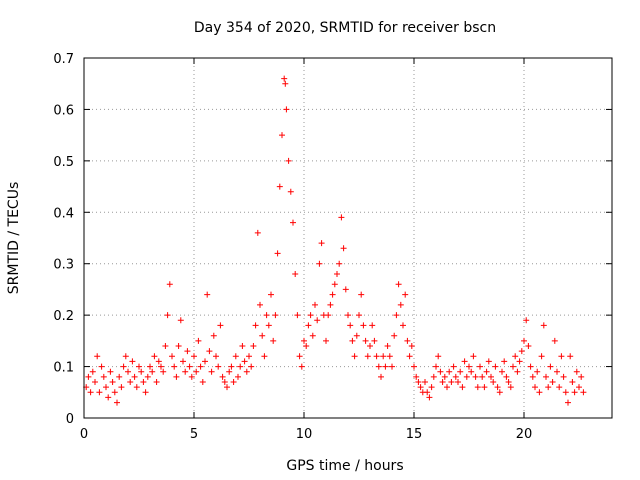 Image resolution: width=640 pixels, height=480 pixels. What do you see at coordinates (414, 434) in the screenshot?
I see `x-tick-label: 15` at bounding box center [414, 434].